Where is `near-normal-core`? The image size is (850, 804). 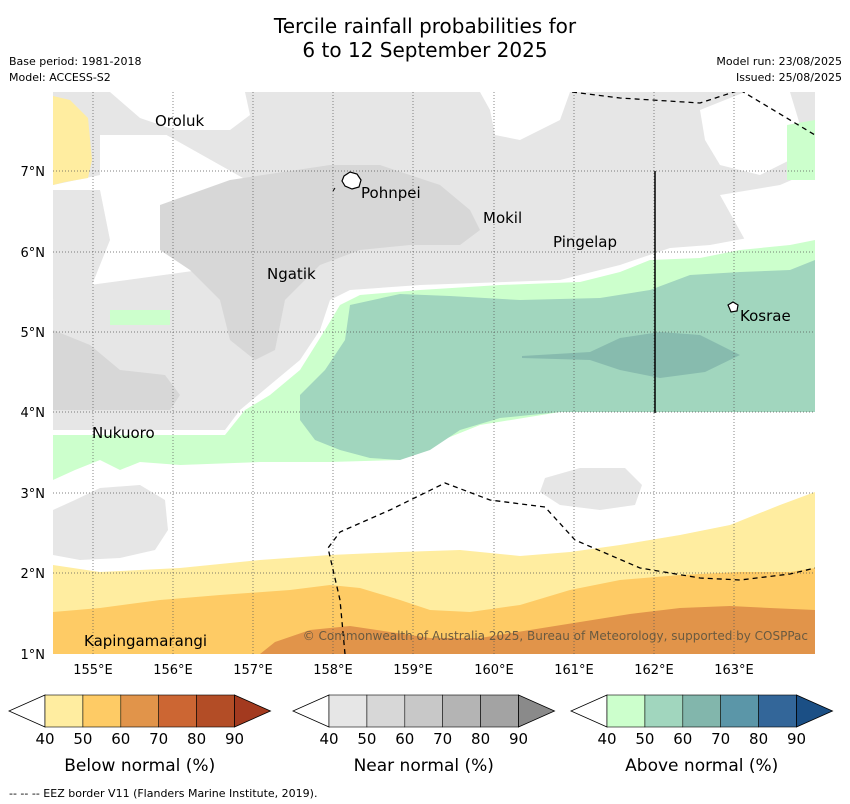 near-normal-core is located at coordinates (320, 262).